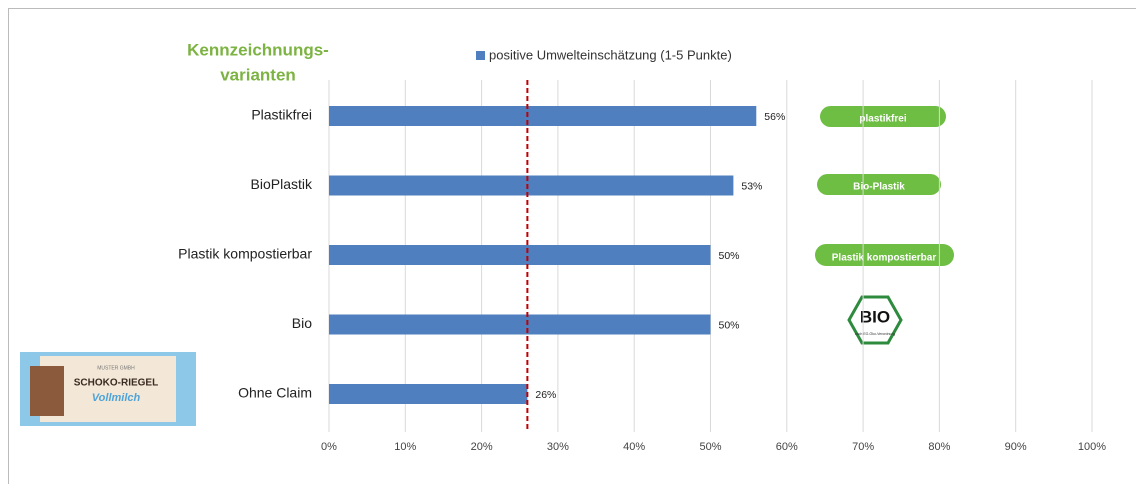  What do you see at coordinates (1092, 447) in the screenshot?
I see `x-tick-label: 100%` at bounding box center [1092, 447].